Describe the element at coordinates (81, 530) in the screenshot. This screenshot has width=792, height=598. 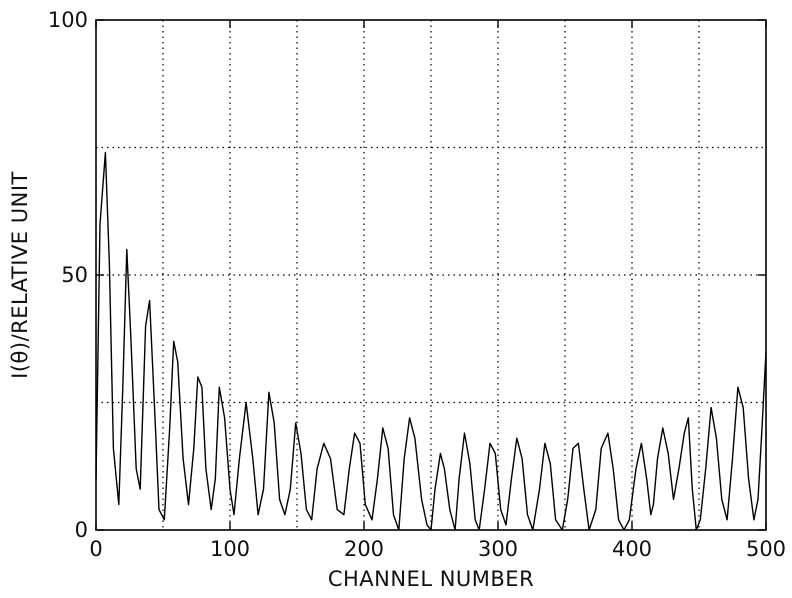
I see `y-tick-label: 0` at that location.